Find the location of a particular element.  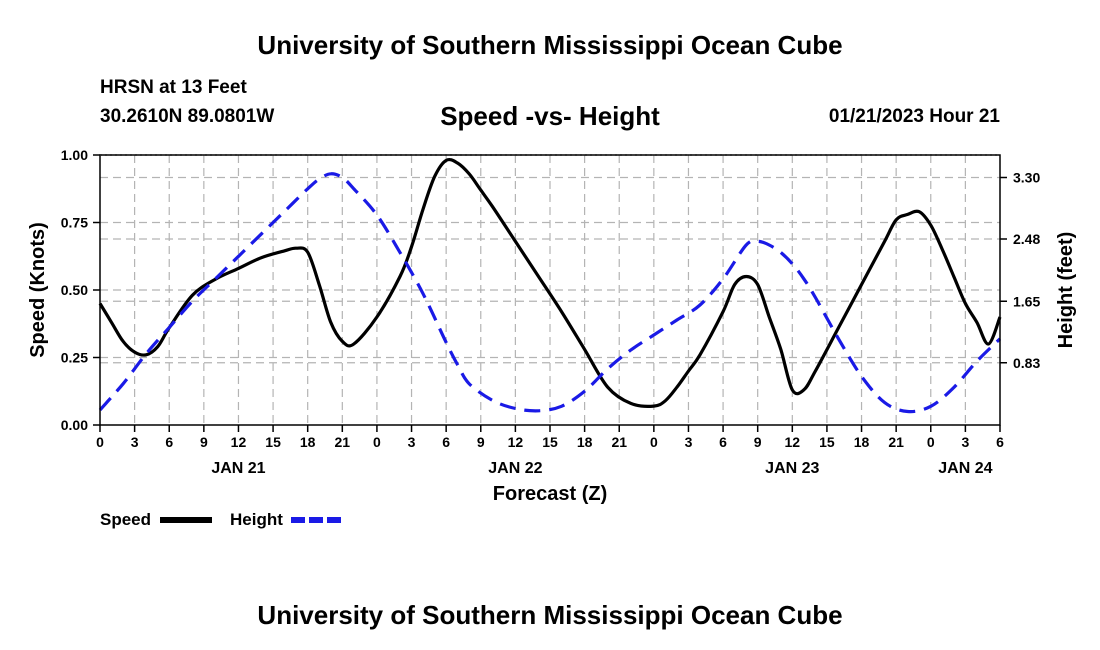

y-tick-label: 0.50 is located at coordinates (74, 290).